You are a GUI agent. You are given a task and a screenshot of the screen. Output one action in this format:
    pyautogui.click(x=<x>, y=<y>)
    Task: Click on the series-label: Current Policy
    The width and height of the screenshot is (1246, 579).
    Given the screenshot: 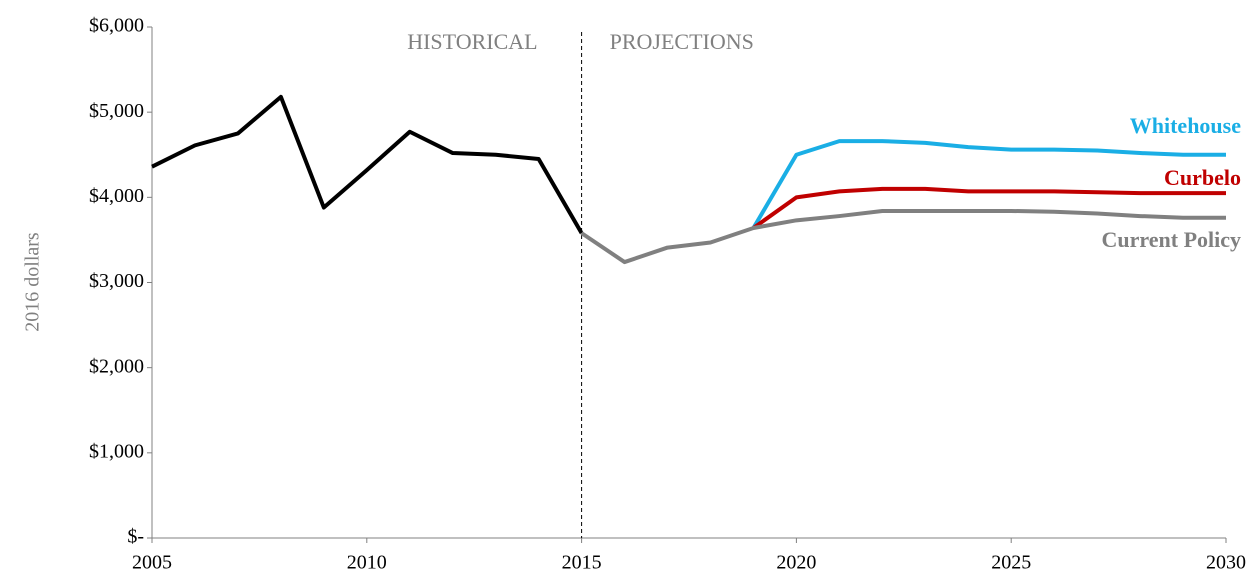 What is the action you would take?
    pyautogui.click(x=1171, y=239)
    